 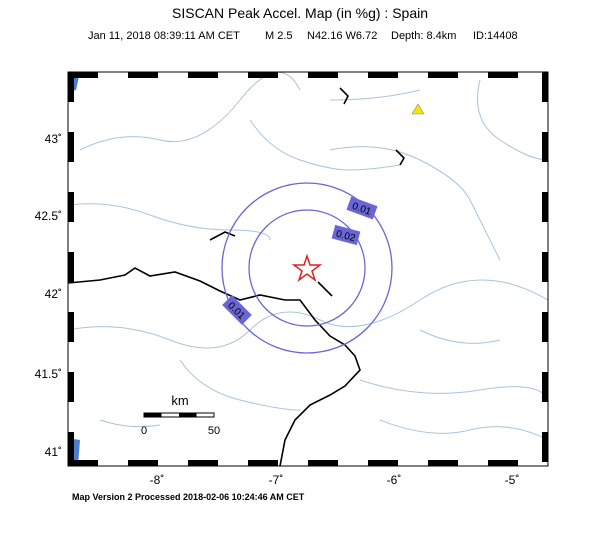 I want to click on contour-labels: 0.01 0.02 0.01, so click(x=300, y=260).